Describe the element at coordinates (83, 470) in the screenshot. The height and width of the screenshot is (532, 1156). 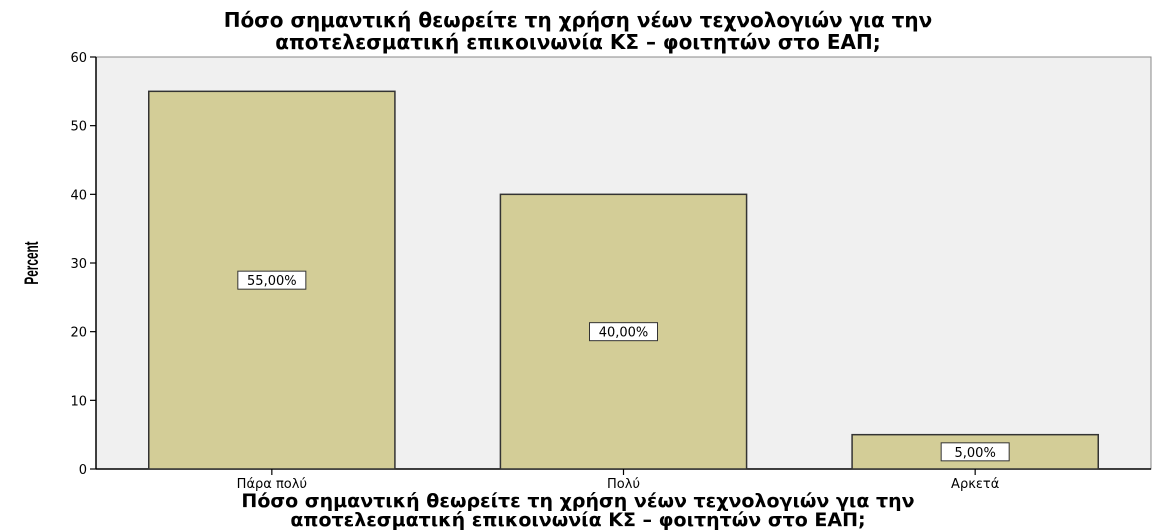
I see `y-tick-label: 0` at that location.